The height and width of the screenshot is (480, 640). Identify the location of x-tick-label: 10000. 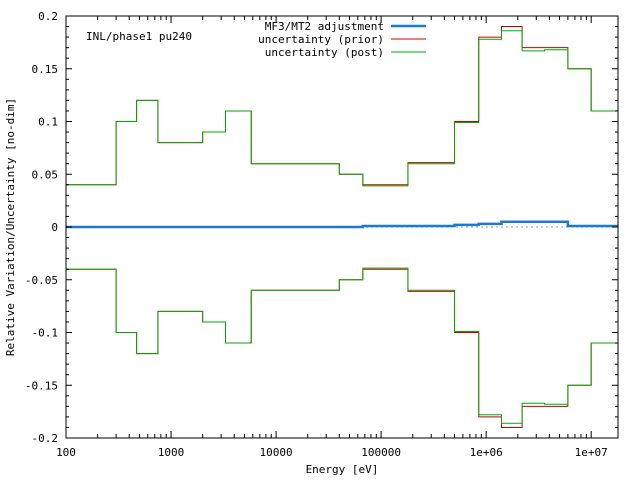
(276, 452).